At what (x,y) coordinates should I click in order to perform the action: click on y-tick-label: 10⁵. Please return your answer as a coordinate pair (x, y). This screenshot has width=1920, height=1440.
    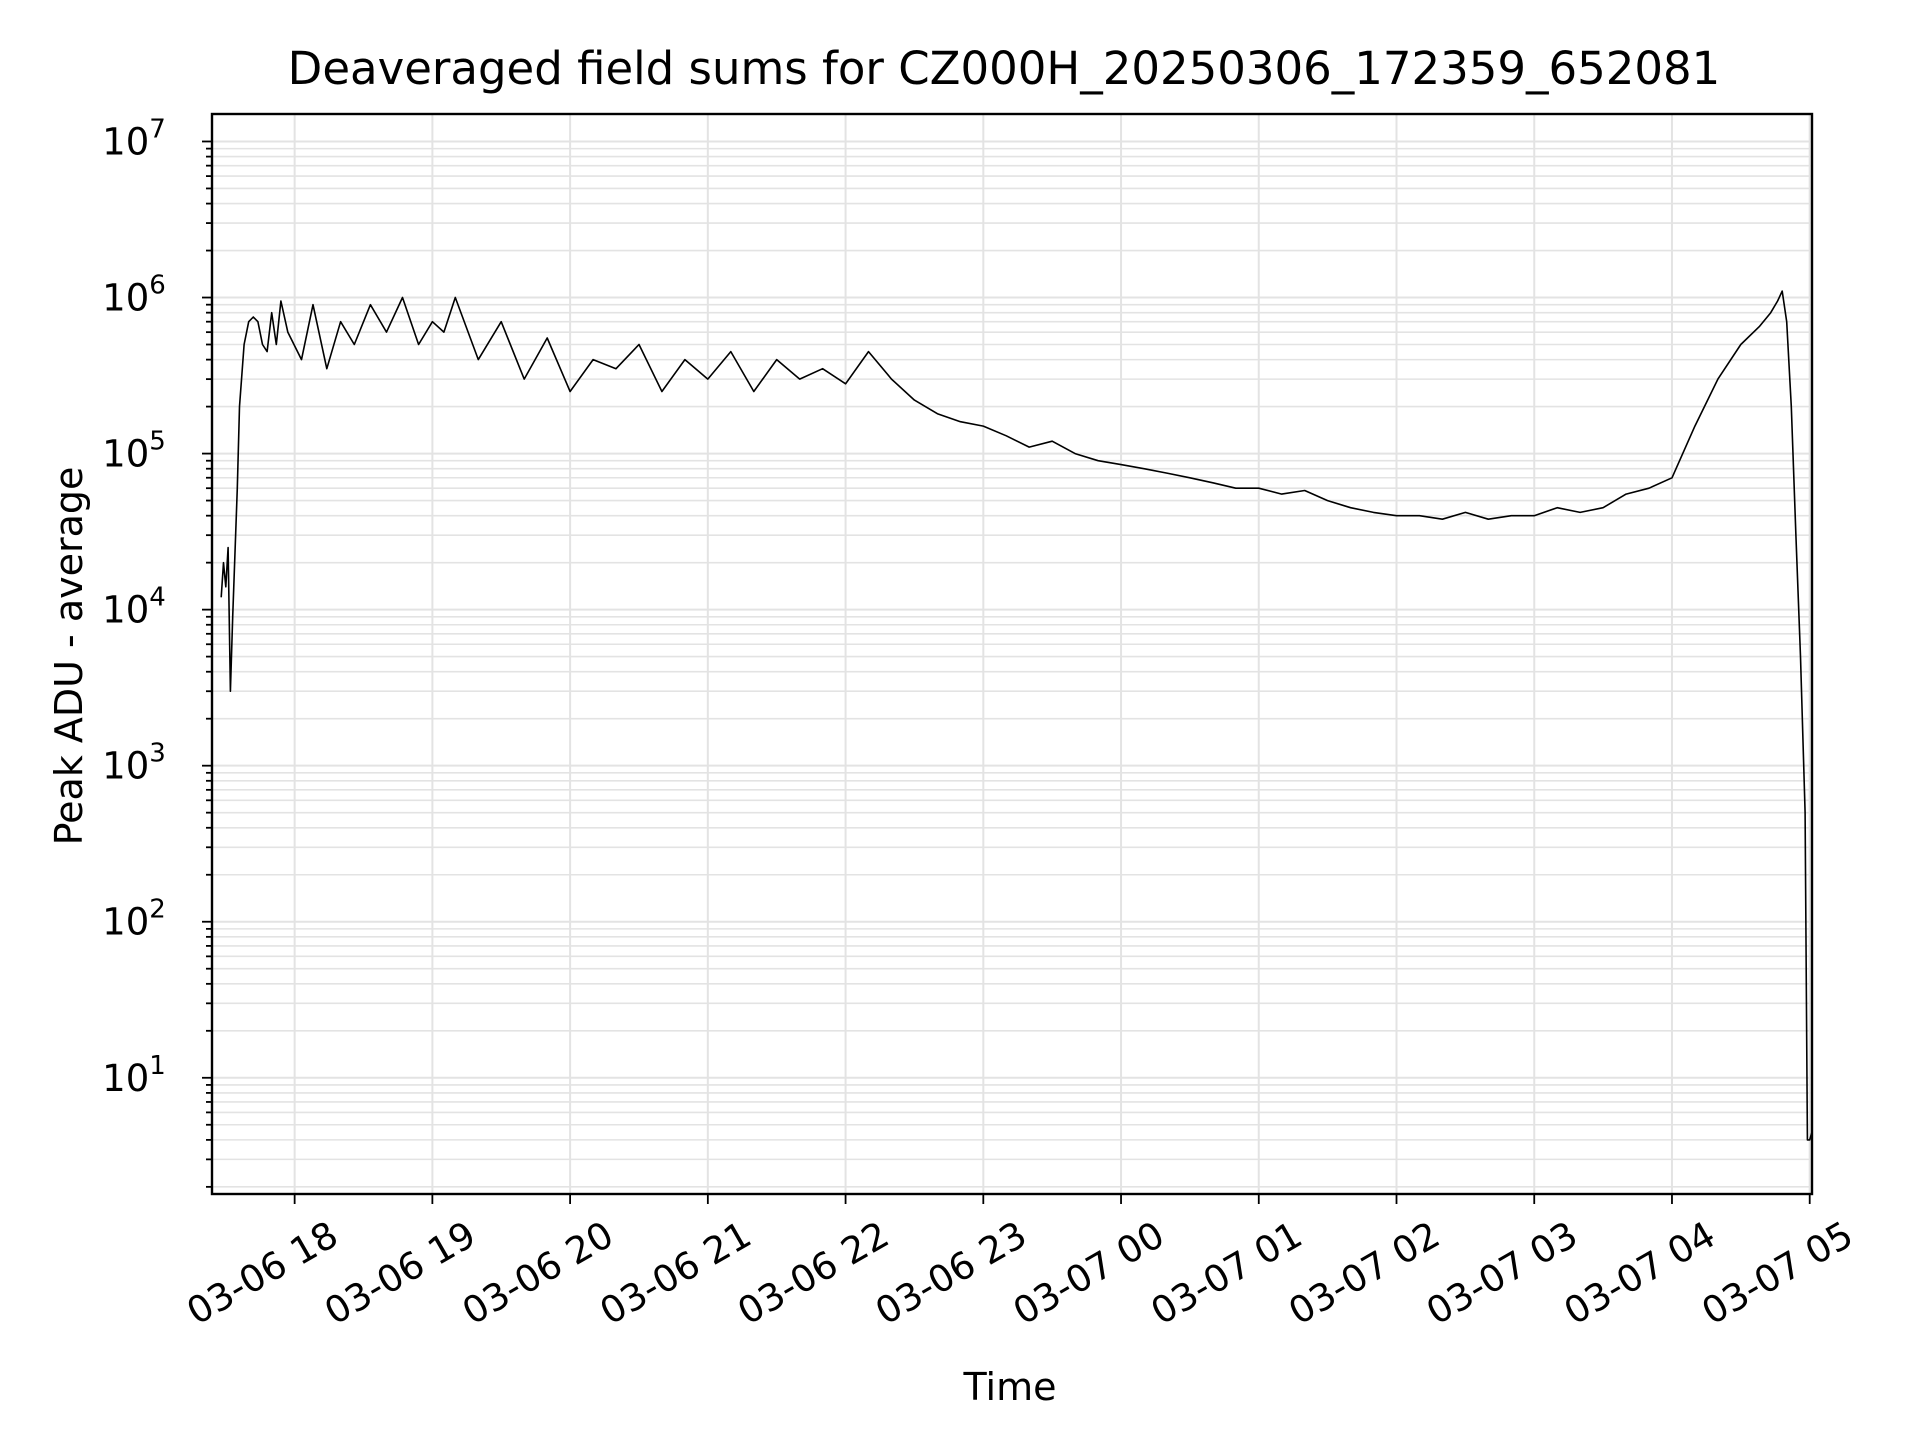
    Looking at the image, I should click on (134, 451).